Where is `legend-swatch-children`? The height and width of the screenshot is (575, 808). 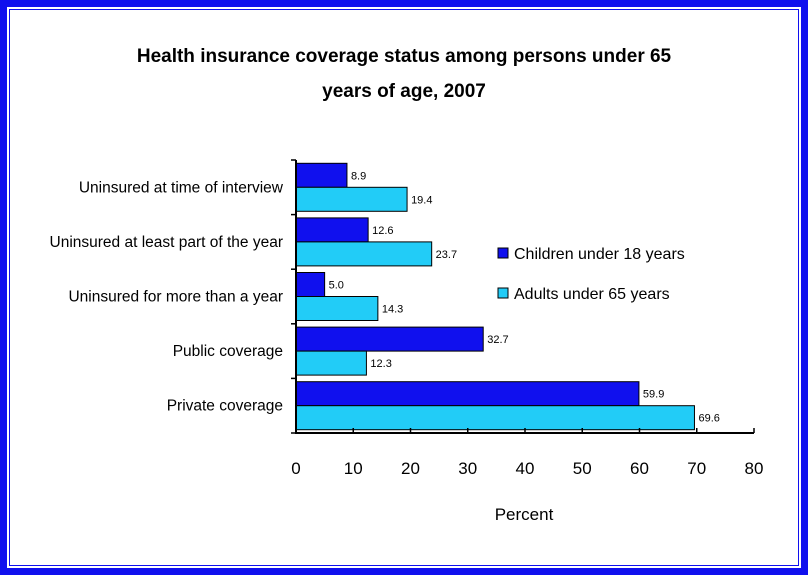
legend-swatch-children is located at coordinates (503, 253).